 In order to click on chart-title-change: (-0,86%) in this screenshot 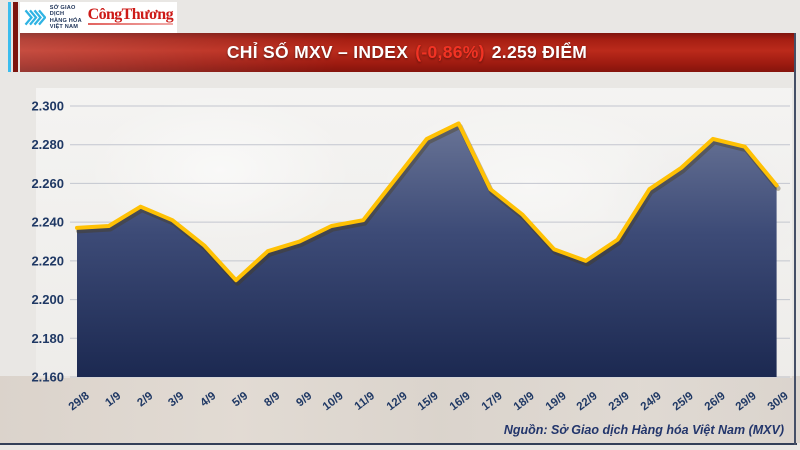, I will do `click(450, 52)`.